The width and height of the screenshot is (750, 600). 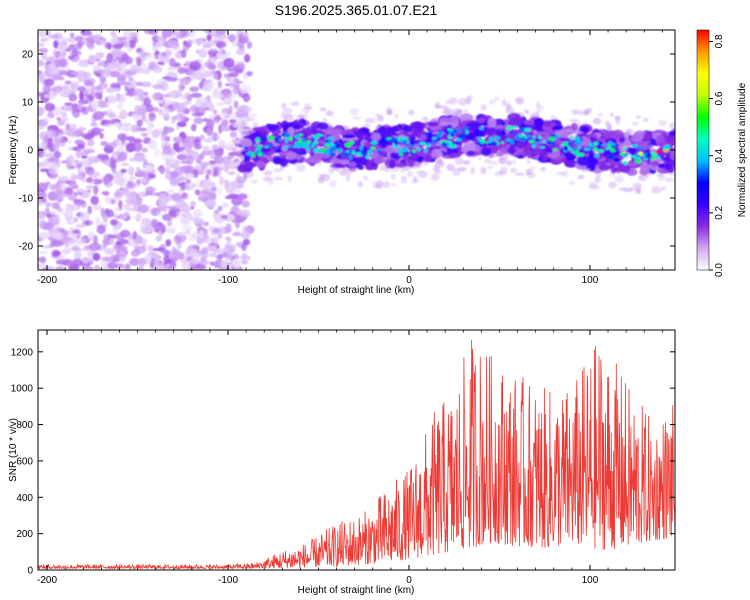 I want to click on spectrogram-peak-cell, so click(x=659, y=152).